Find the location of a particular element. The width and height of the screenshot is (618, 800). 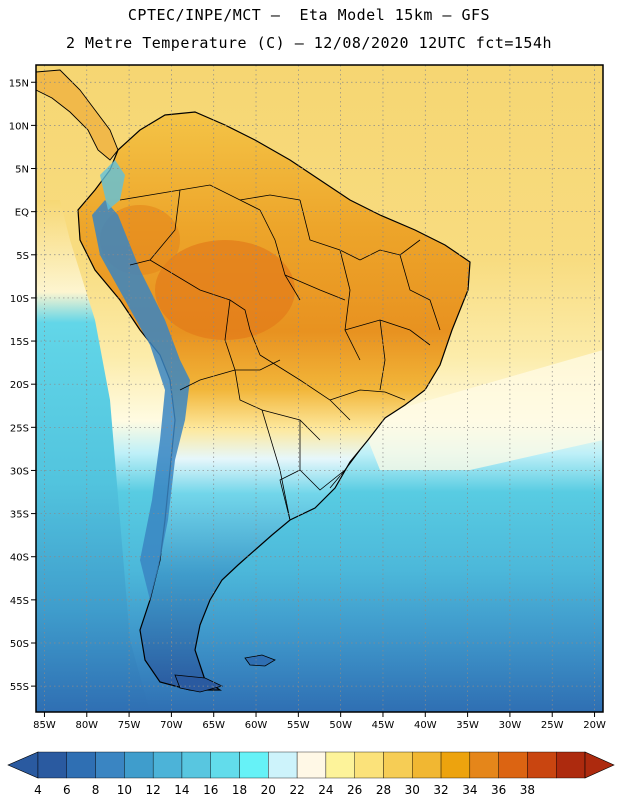

lat-label: 45S is located at coordinates (19, 601).